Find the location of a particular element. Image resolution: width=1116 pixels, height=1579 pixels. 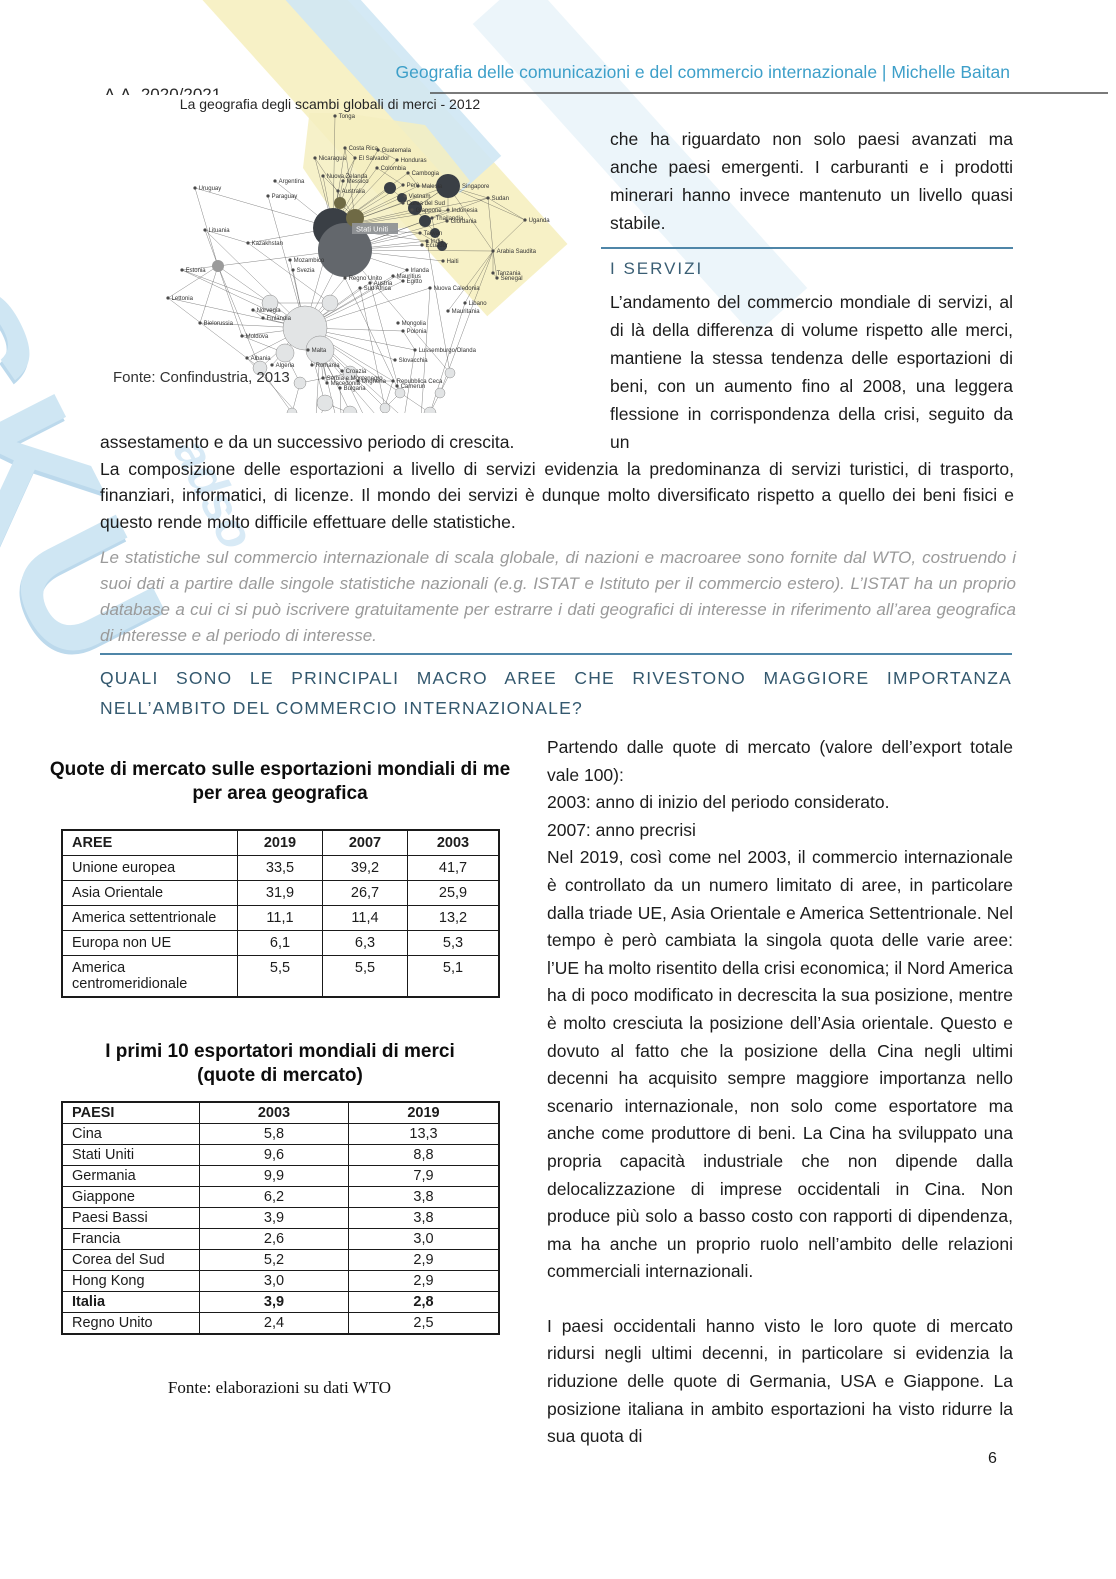

table1-title-line2: per area geografica is located at coordinates (280, 793).